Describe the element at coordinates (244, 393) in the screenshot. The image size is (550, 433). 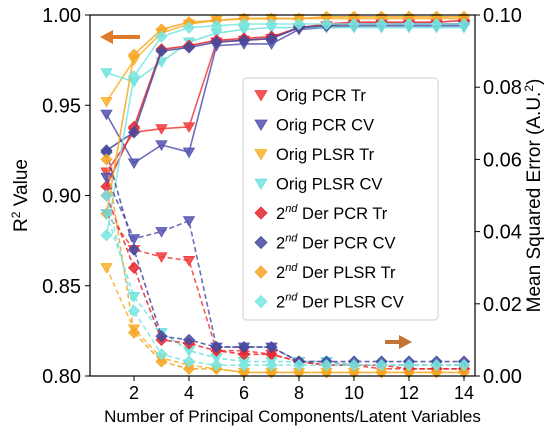
I see `x-tick-label: 6` at that location.